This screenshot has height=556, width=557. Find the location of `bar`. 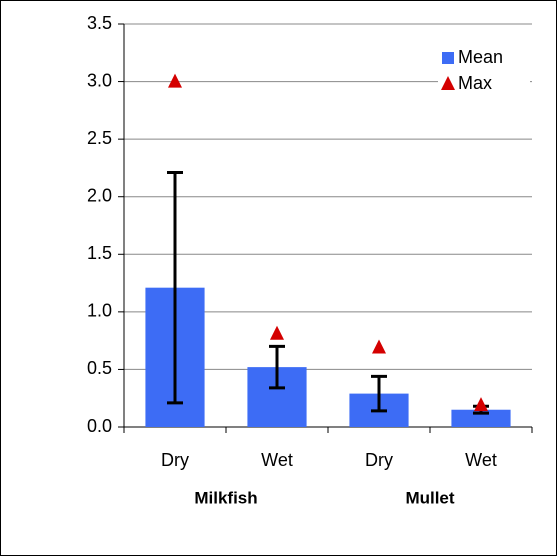

bar is located at coordinates (481, 418).